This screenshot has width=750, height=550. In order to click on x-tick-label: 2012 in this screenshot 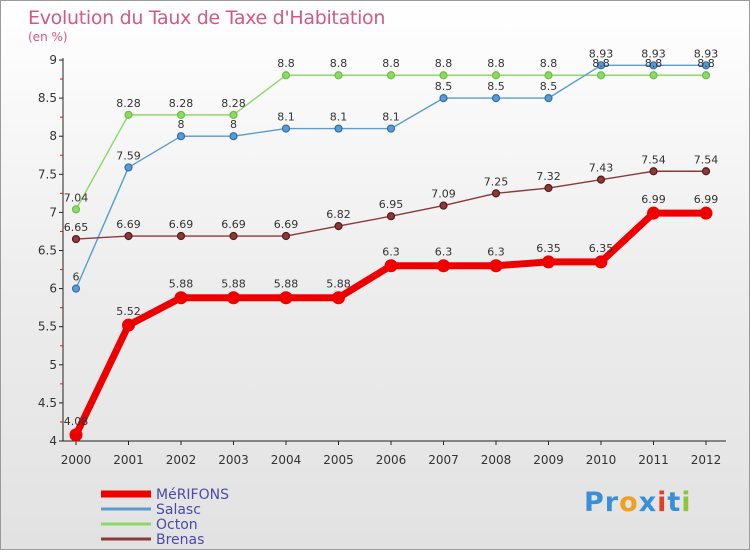, I will do `click(706, 460)`.